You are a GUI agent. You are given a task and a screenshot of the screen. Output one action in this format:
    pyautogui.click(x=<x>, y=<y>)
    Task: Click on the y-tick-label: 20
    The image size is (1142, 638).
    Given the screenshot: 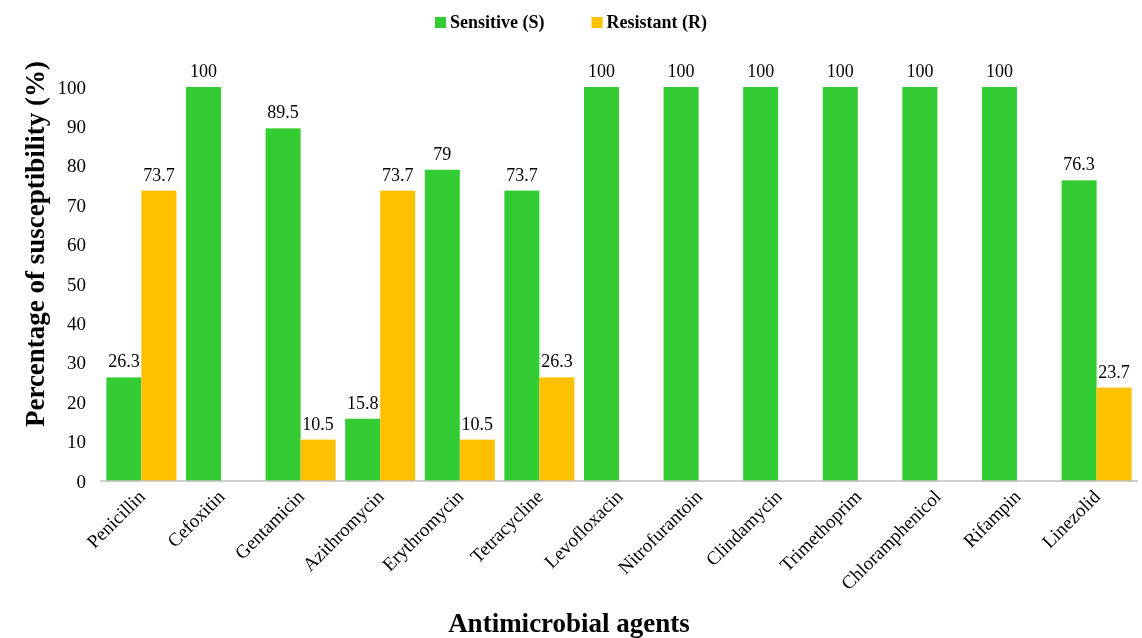 What is the action you would take?
    pyautogui.click(x=76, y=402)
    